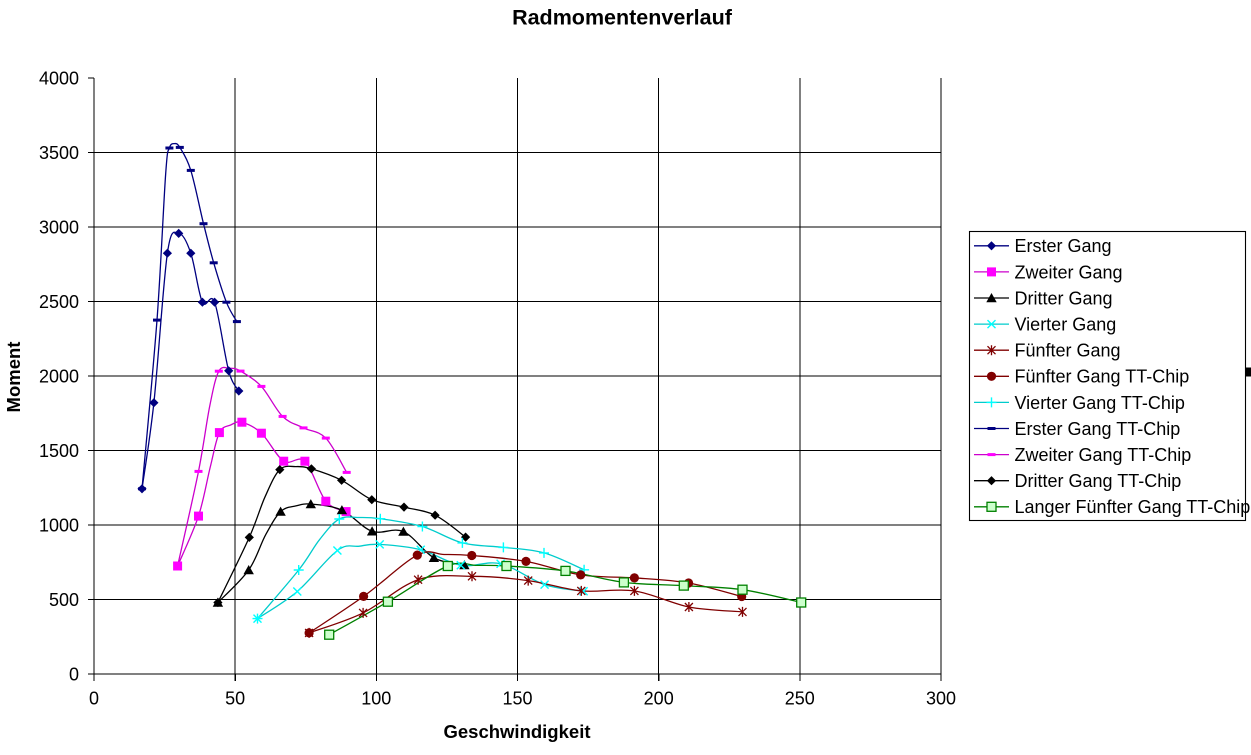  What do you see at coordinates (59, 228) in the screenshot?
I see `svg-text: 3000` at bounding box center [59, 228].